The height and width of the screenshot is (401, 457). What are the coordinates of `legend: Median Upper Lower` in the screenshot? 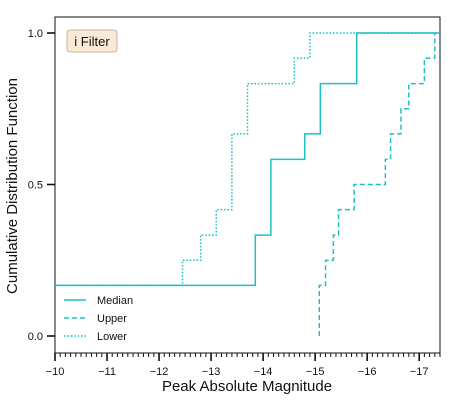 It's located at (98, 319).